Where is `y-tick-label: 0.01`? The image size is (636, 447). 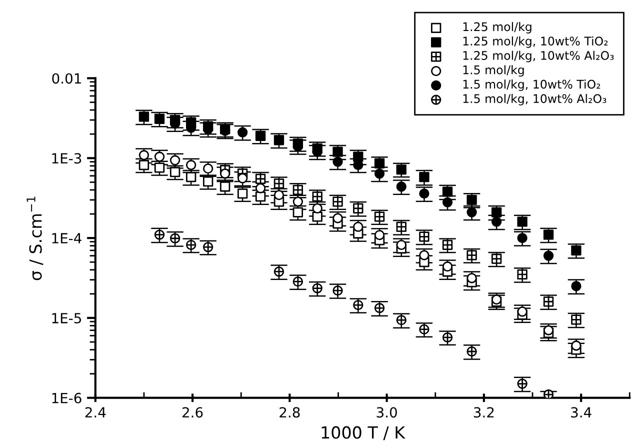 y-tick-label: 0.01 is located at coordinates (66, 78).